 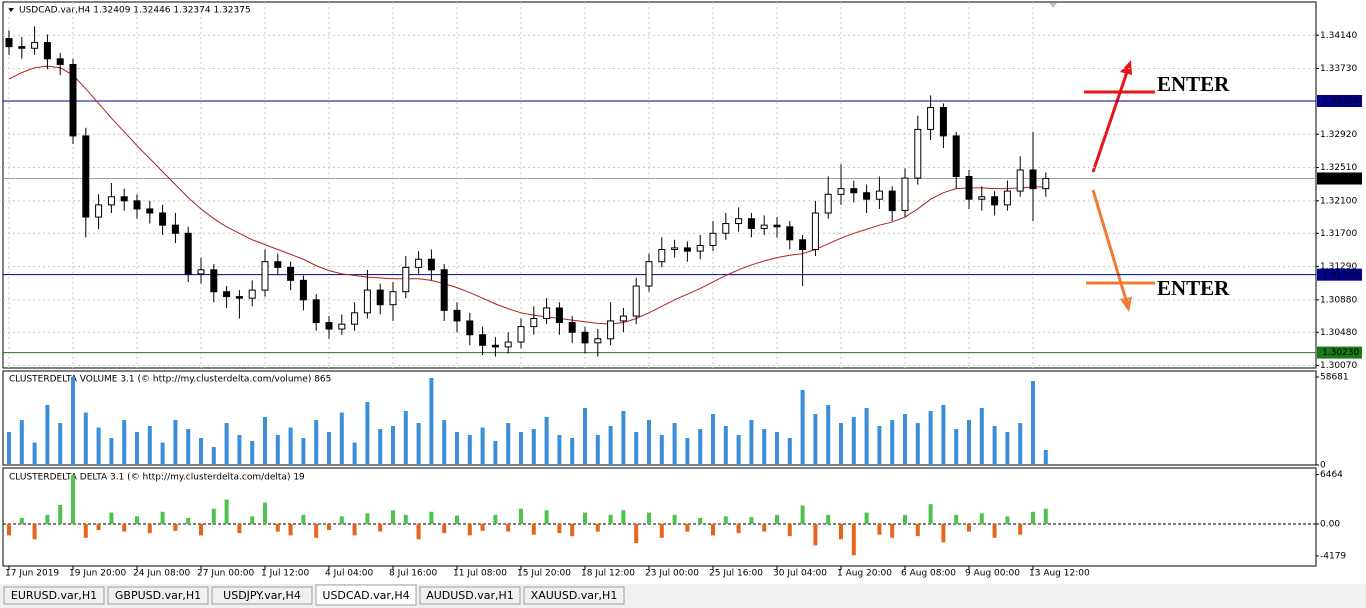 What do you see at coordinates (1338, 36) in the screenshot?
I see `y-tick-label: 1.34140` at bounding box center [1338, 36].